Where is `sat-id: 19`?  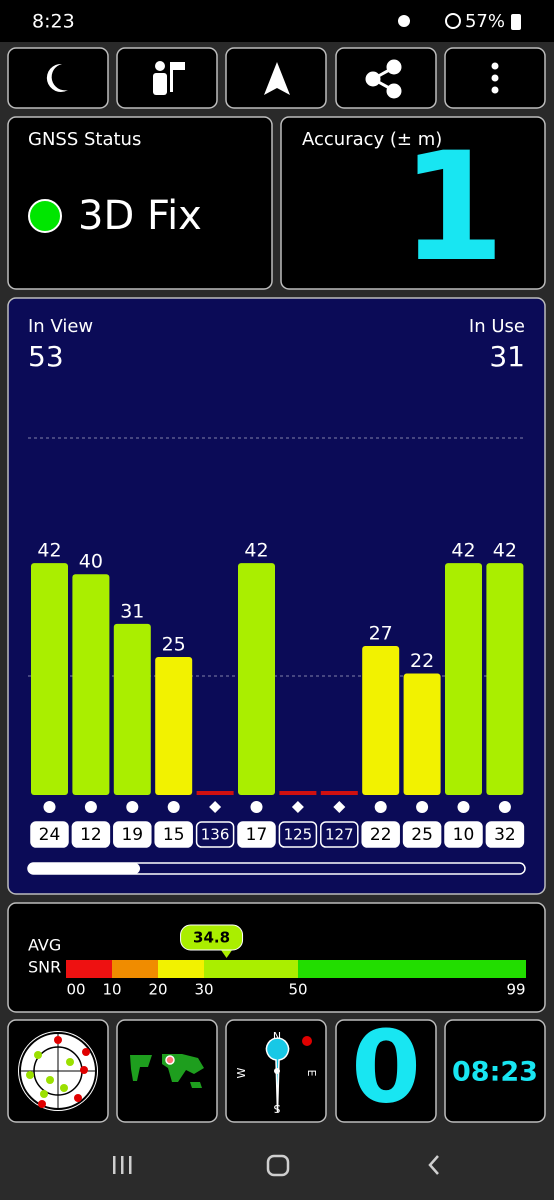 sat-id: 19 is located at coordinates (132, 835).